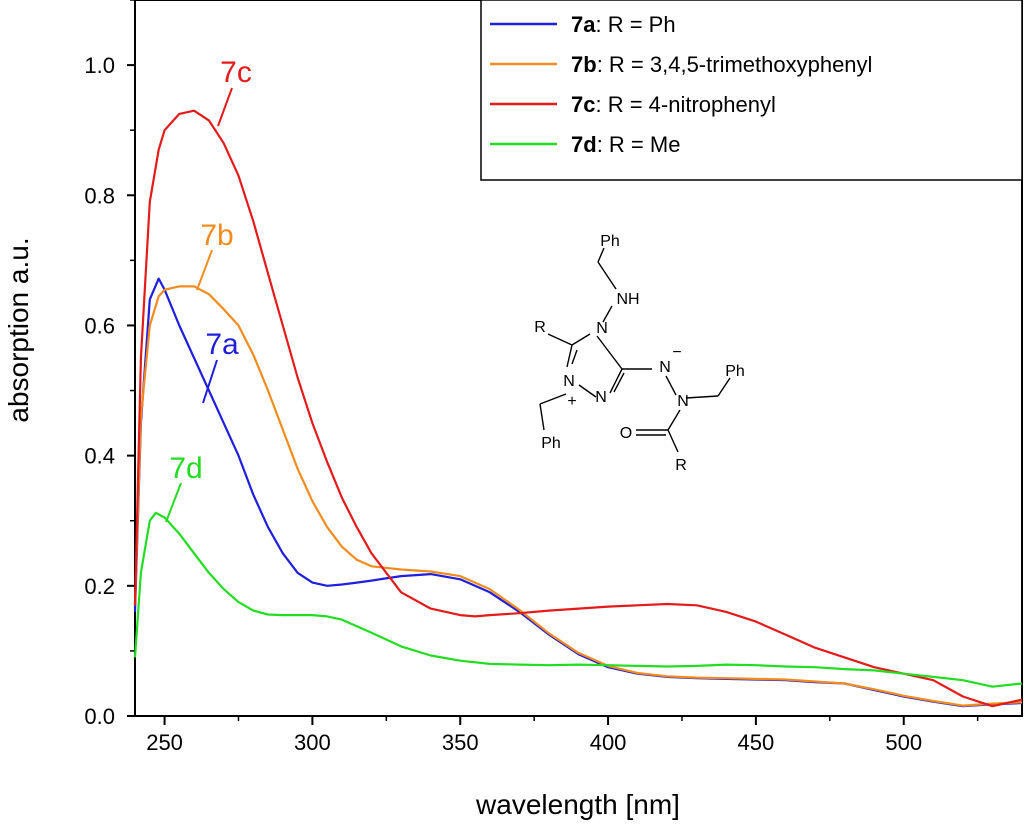  What do you see at coordinates (204, 270) in the screenshot?
I see `leader-line-7b` at bounding box center [204, 270].